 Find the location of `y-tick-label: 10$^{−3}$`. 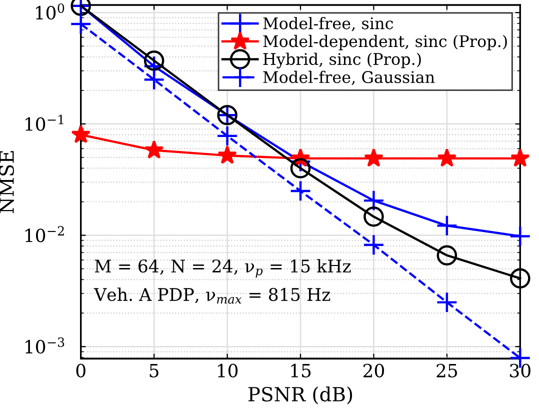

y-tick-label: 10$^{−3}$ is located at coordinates (45, 345).